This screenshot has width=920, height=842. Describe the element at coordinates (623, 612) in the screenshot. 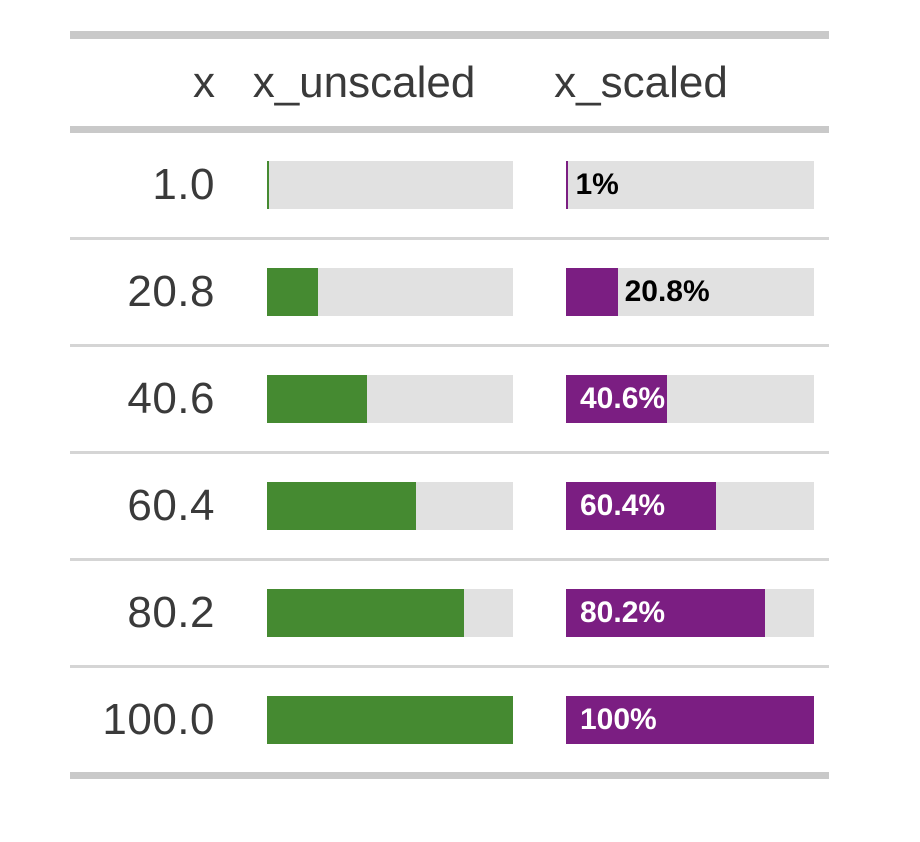

I see `scaled-bar-label: 80.2%` at that location.